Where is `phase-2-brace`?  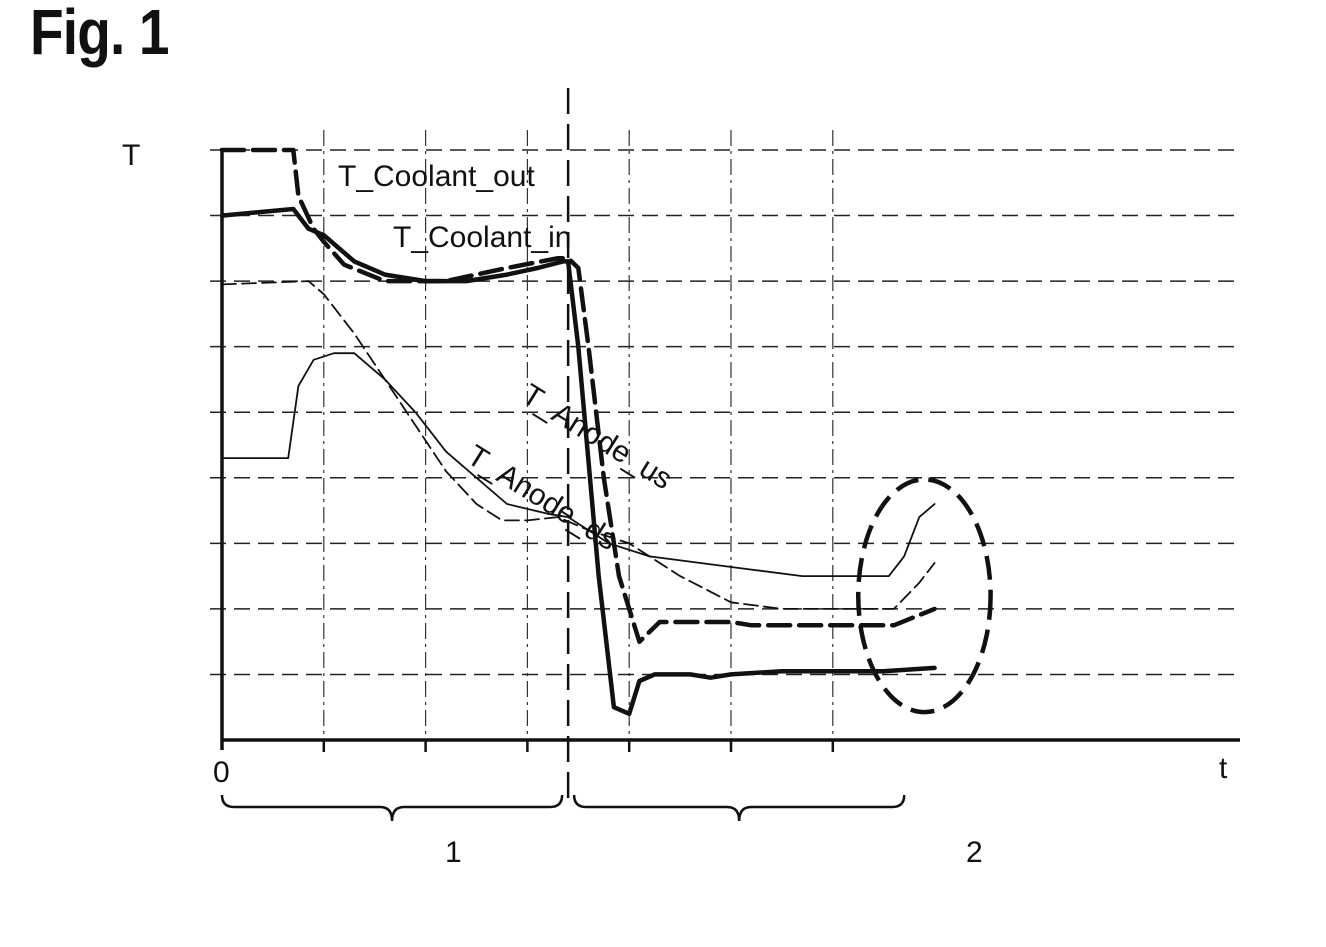
phase-2-brace is located at coordinates (739, 808).